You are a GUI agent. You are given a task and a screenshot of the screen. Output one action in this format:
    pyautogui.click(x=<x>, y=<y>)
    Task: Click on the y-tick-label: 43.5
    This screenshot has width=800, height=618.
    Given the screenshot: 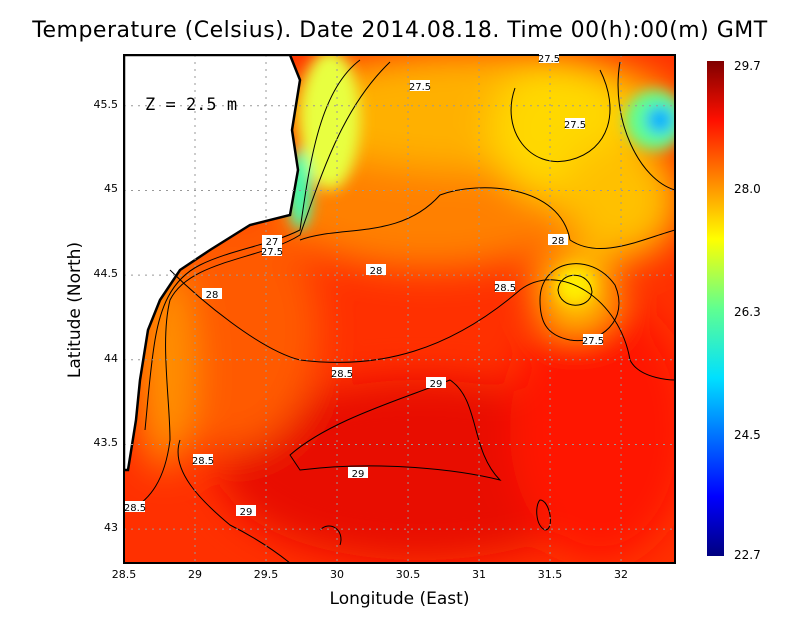 What is the action you would take?
    pyautogui.click(x=106, y=443)
    